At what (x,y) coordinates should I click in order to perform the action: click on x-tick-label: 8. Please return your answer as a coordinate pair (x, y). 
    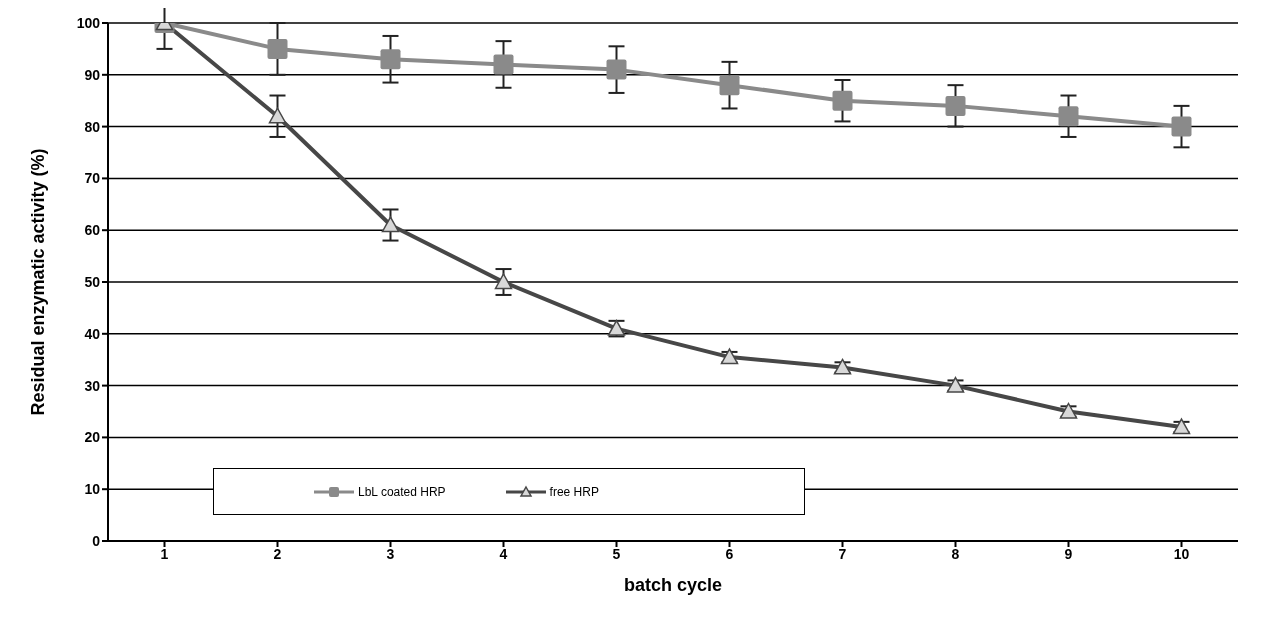
    Looking at the image, I should click on (955, 553).